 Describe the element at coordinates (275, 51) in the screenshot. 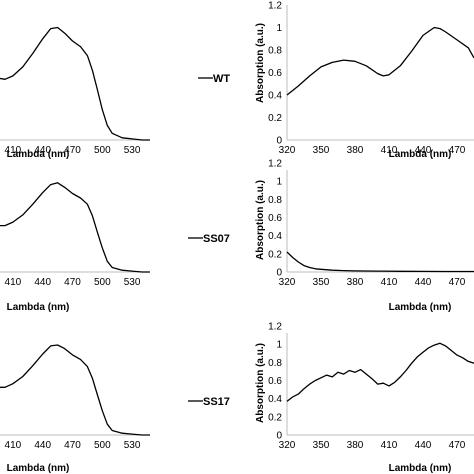

I see `right-1-y-tick-label: 0.8` at that location.